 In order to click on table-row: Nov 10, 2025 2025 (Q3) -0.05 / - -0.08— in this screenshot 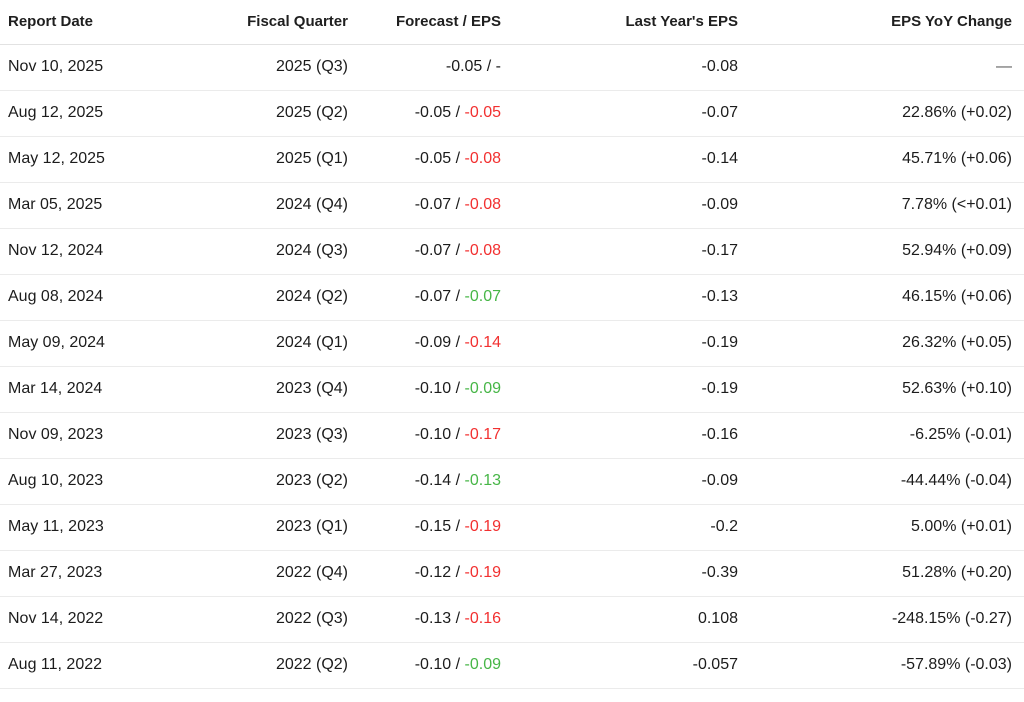, I will do `click(512, 67)`.